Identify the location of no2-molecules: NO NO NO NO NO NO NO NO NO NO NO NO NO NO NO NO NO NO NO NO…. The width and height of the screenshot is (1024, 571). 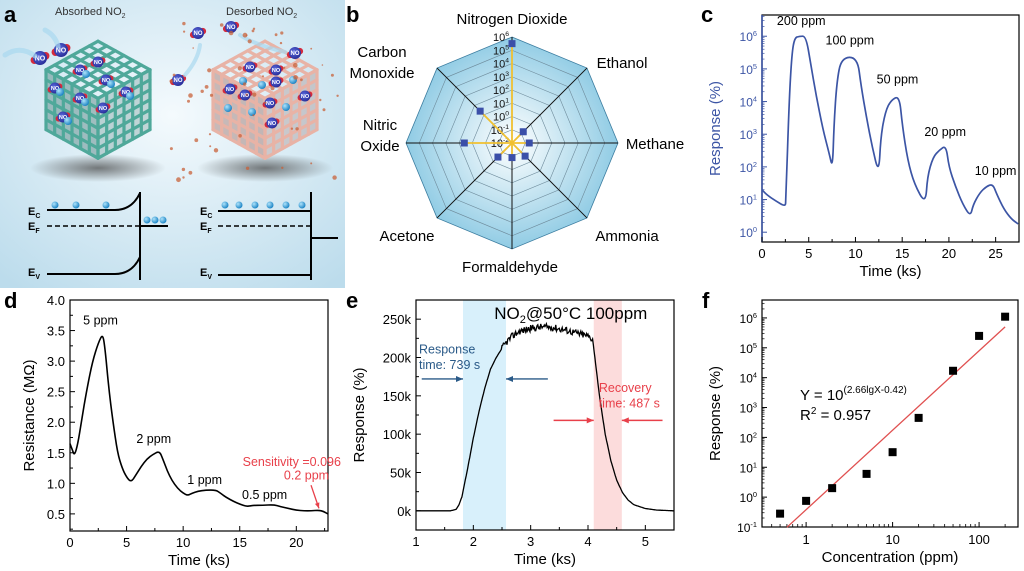
(170, 102).